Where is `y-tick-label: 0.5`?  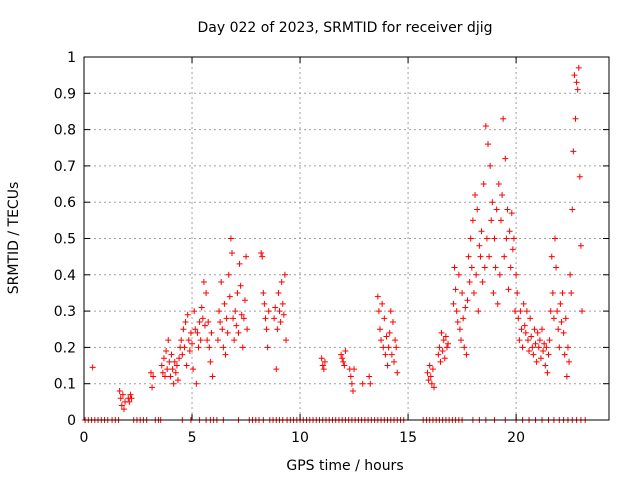
y-tick-label: 0.5 is located at coordinates (65, 240).